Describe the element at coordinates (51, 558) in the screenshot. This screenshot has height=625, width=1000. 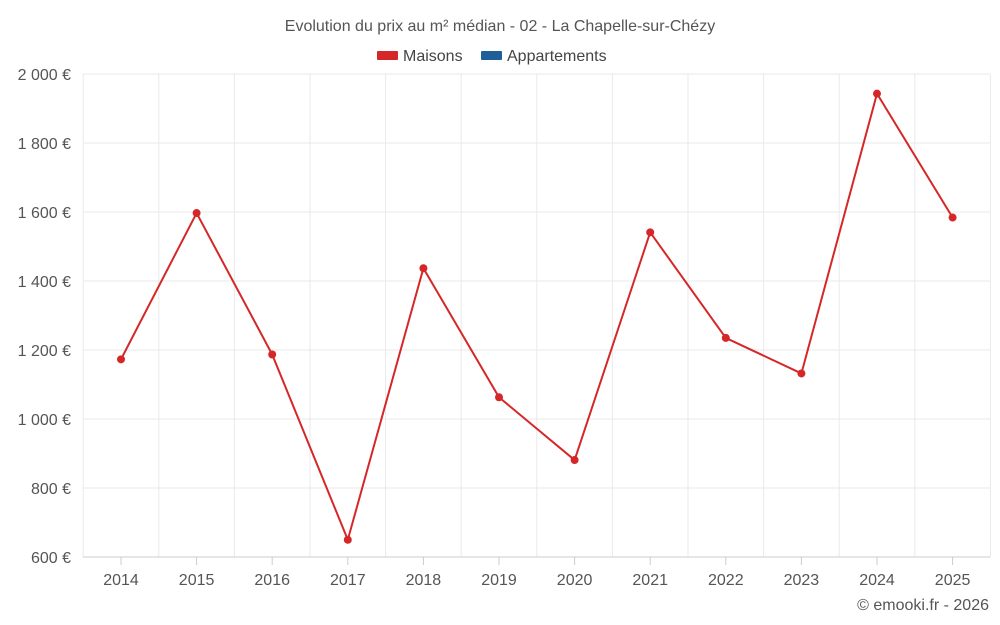
I see `y-tick-label: 600 €` at that location.